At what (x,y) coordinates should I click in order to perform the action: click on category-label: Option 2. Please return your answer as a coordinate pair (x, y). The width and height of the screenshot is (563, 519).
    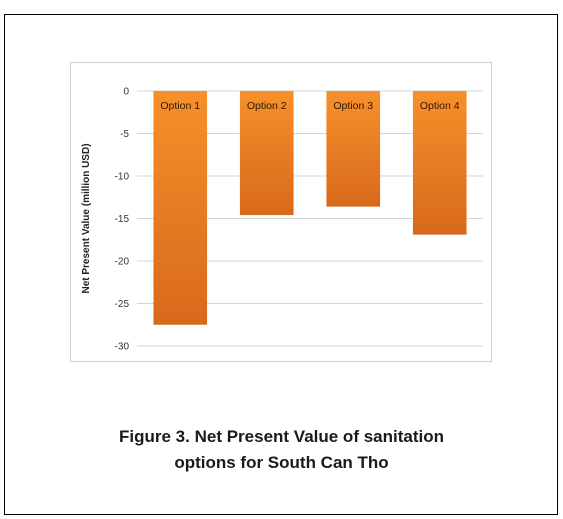
    Looking at the image, I should click on (267, 106).